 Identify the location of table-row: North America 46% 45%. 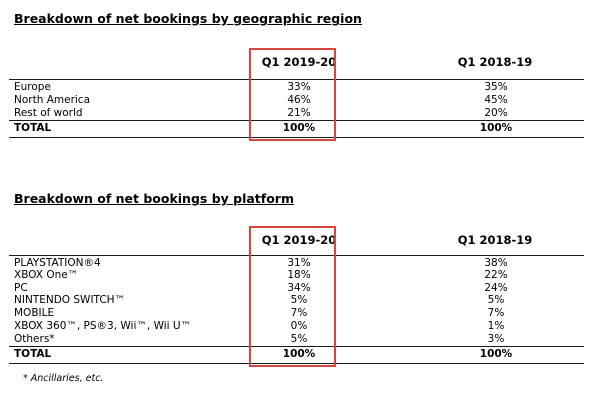
(296, 100).